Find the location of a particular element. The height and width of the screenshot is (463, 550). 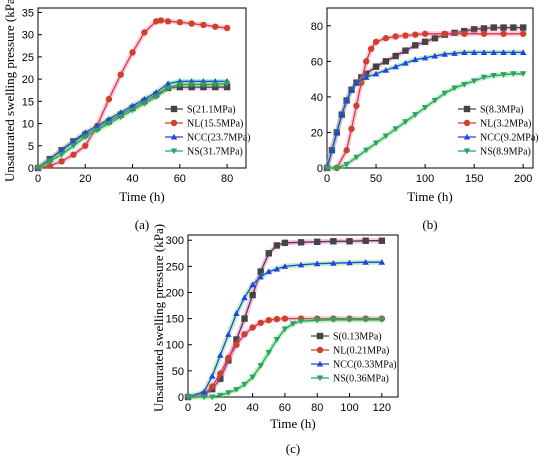

y-tick-label: 0 is located at coordinates (320, 169).